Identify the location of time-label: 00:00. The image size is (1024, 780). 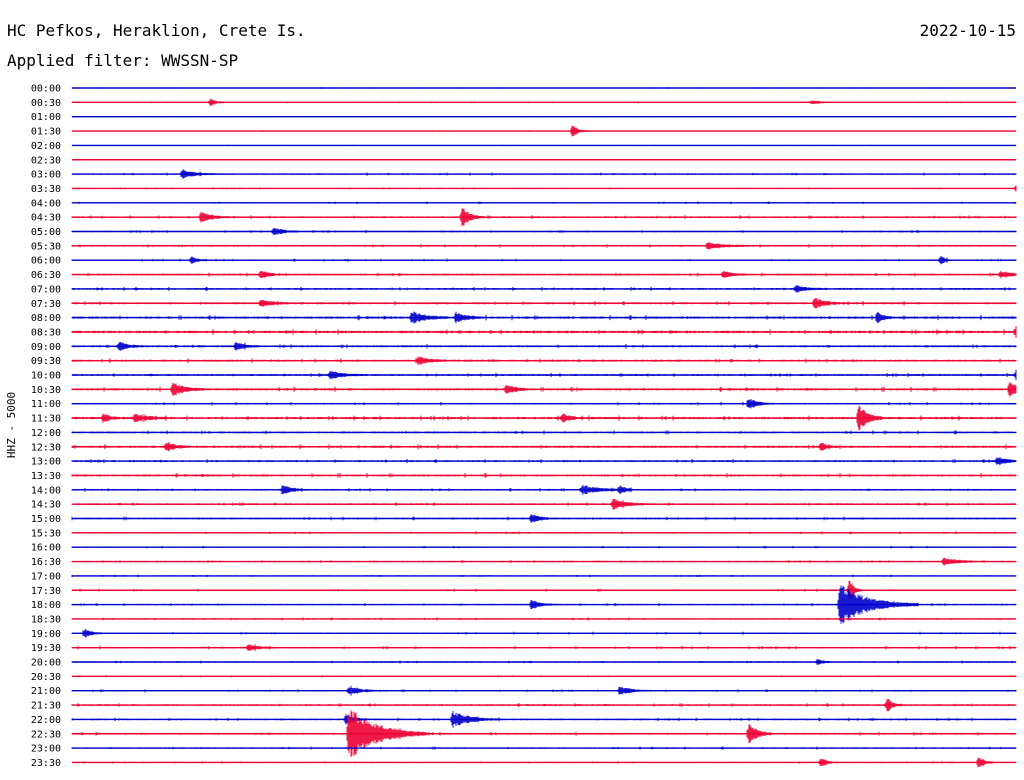
(46, 89).